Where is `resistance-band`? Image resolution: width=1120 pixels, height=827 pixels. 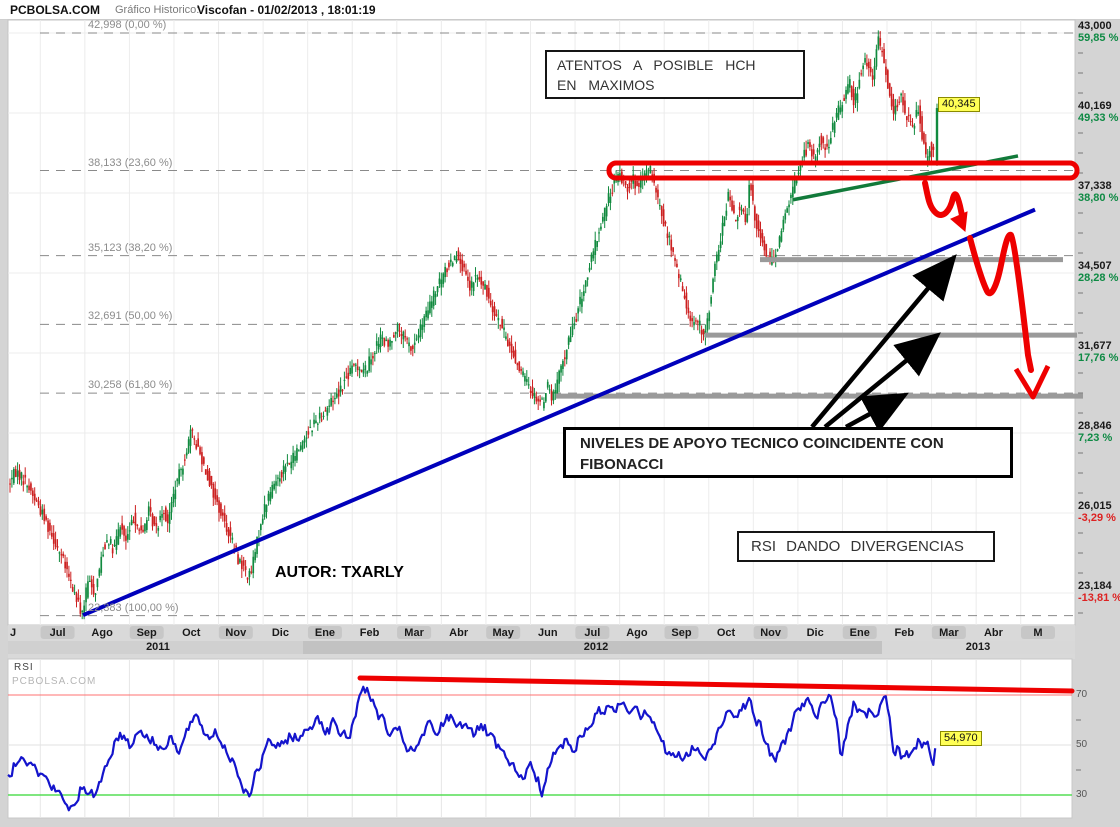 resistance-band is located at coordinates (843, 170).